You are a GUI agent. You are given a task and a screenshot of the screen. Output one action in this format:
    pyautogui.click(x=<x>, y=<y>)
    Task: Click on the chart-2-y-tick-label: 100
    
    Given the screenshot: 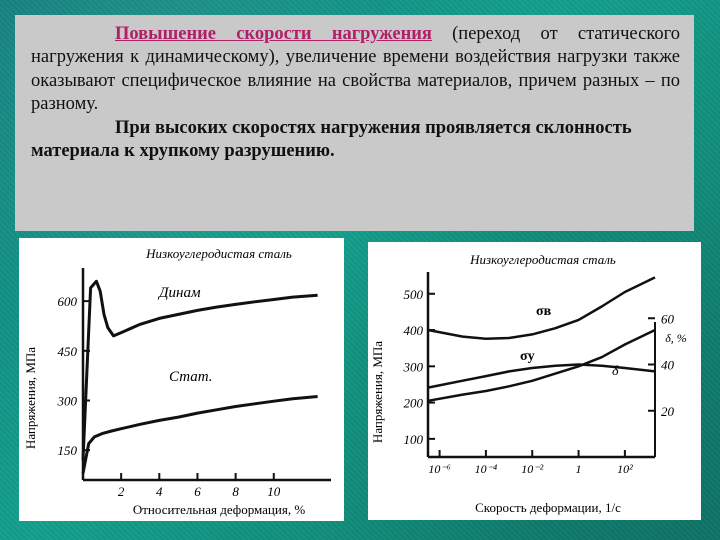 What is the action you would take?
    pyautogui.click(x=414, y=439)
    